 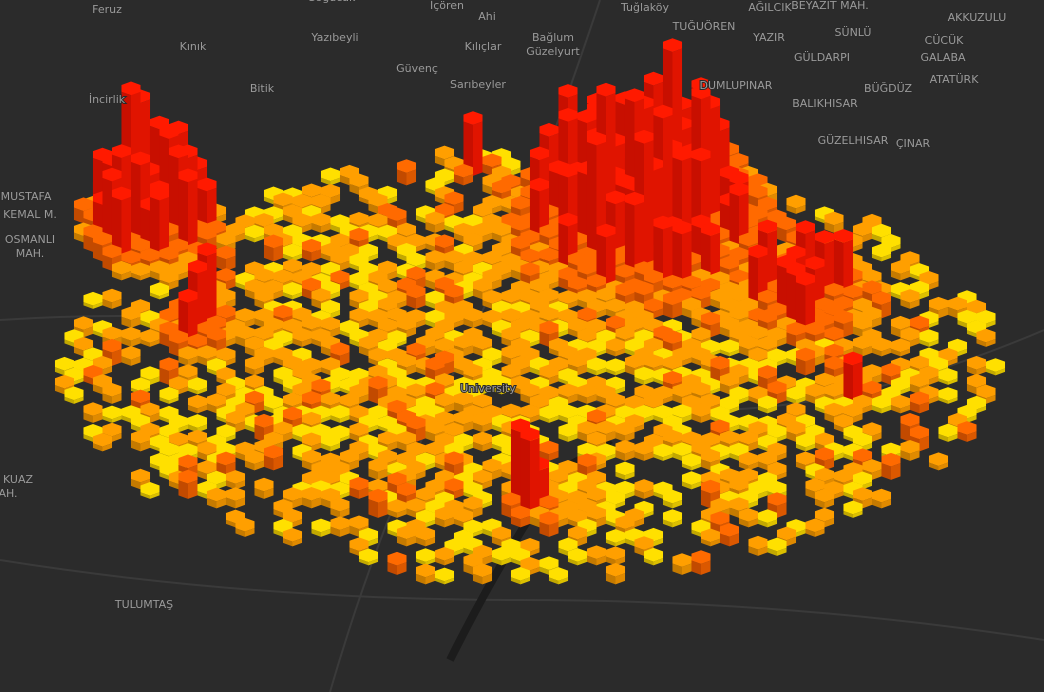 What do you see at coordinates (736, 85) in the screenshot?
I see `place-label: DUMLUPINAR` at bounding box center [736, 85].